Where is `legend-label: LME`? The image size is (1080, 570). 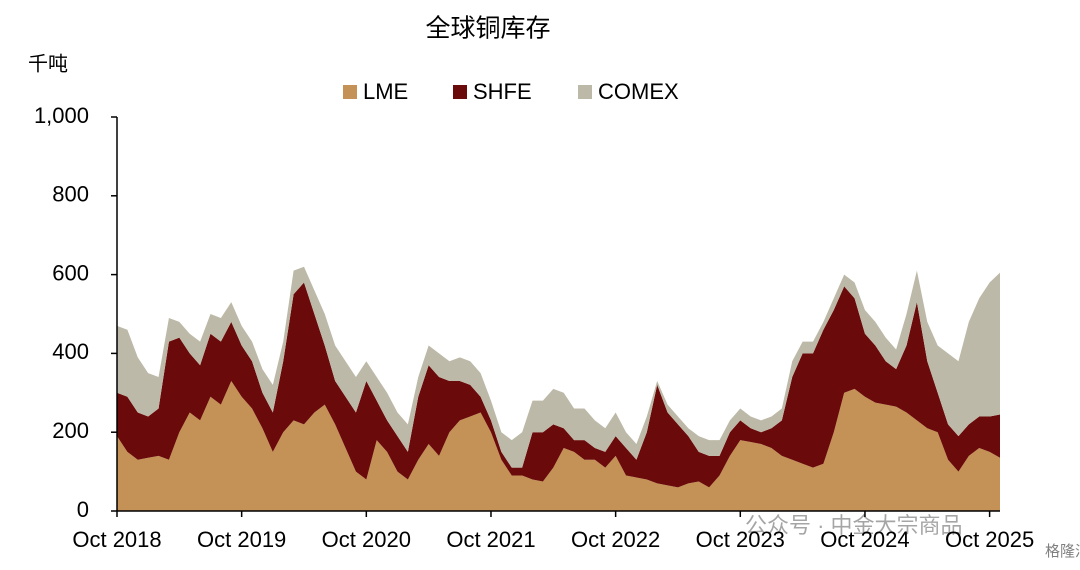
legend-label: LME is located at coordinates (385, 91).